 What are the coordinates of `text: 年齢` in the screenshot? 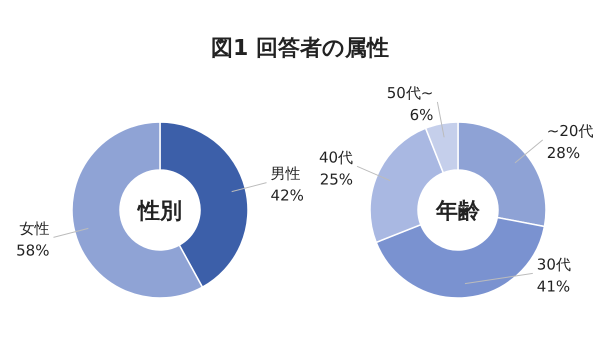 It's located at (458, 211).